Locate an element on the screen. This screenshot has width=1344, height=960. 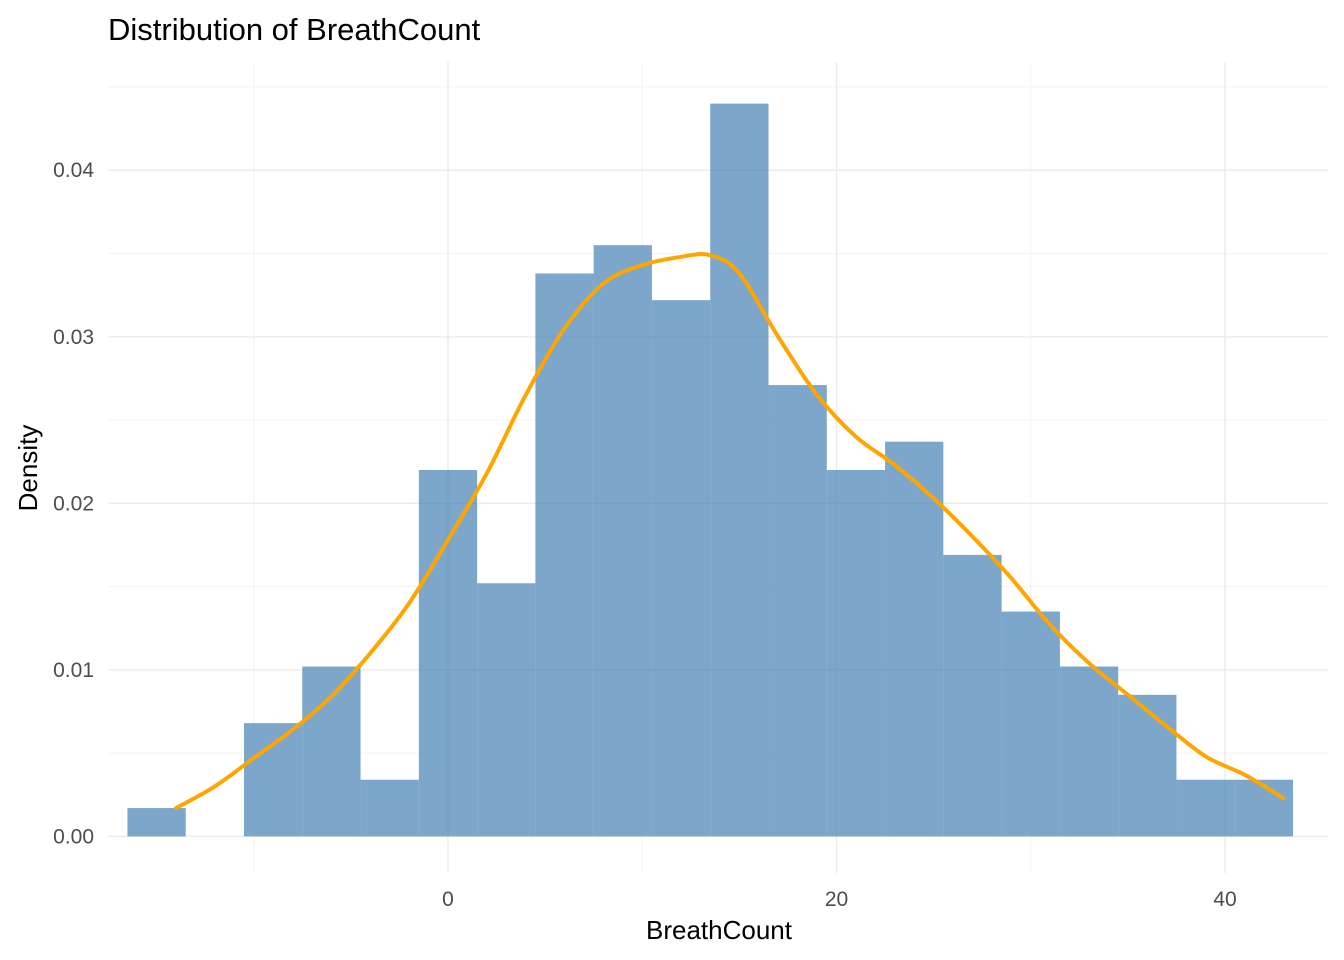
y-axis-ticks: 0.00 0.01 0.02 0.03 0.04 is located at coordinates (73, 503).